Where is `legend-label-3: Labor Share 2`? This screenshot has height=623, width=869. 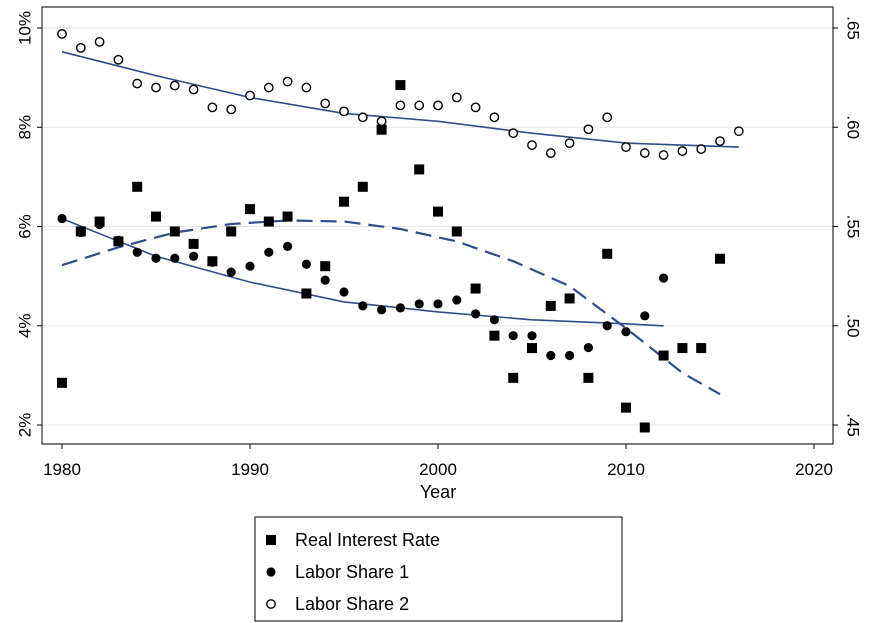
legend-label-3: Labor Share 2 is located at coordinates (352, 604).